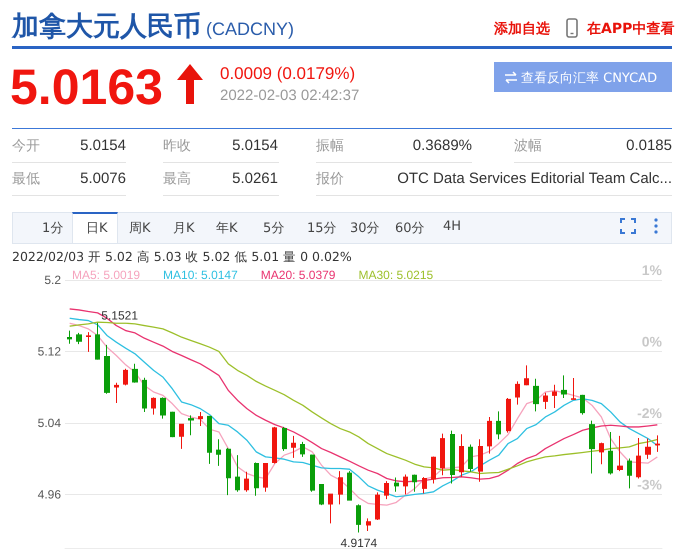  What do you see at coordinates (106, 275) in the screenshot?
I see `text: MA5: 5.0019` at bounding box center [106, 275].